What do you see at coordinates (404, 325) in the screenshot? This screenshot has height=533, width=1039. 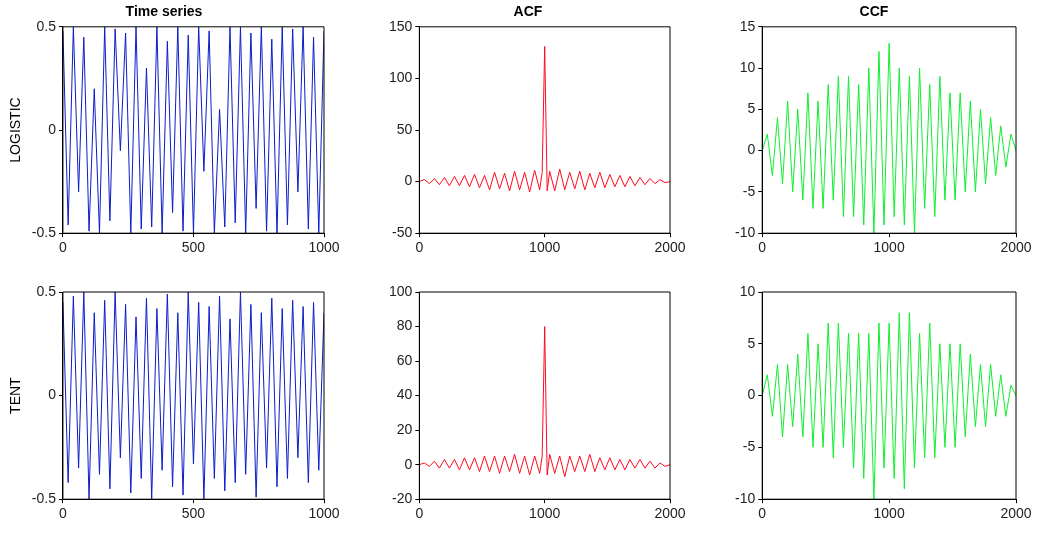 I see `y-tick-label: 80` at bounding box center [404, 325].